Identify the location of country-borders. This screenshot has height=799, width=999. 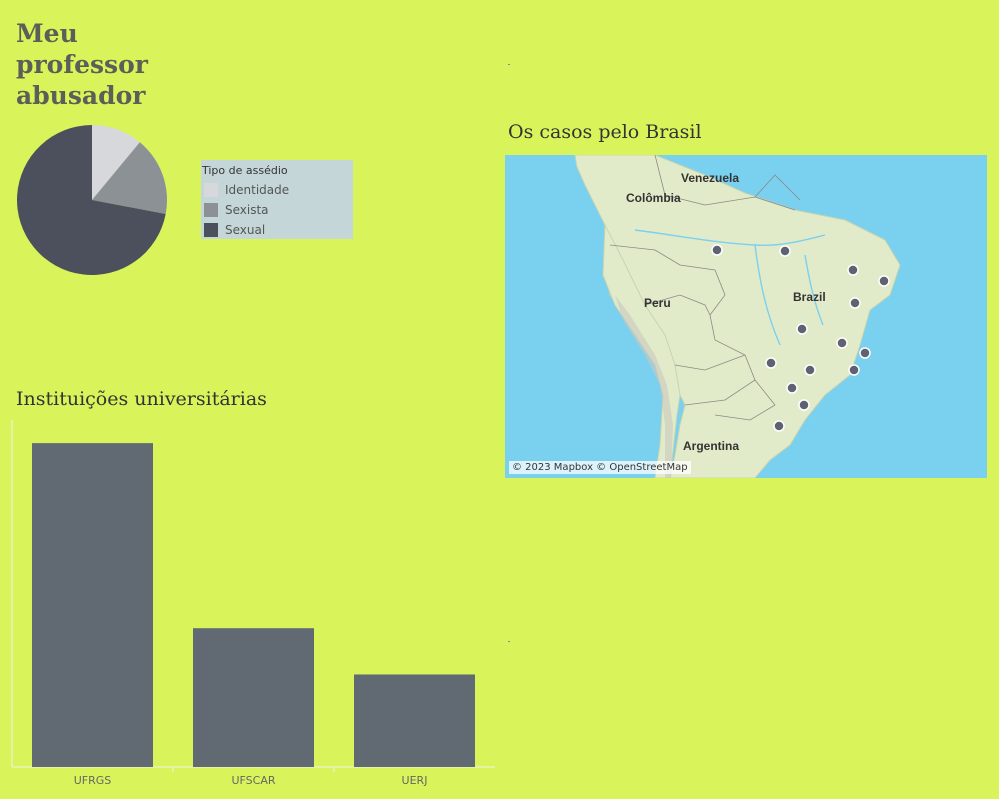
(705, 288).